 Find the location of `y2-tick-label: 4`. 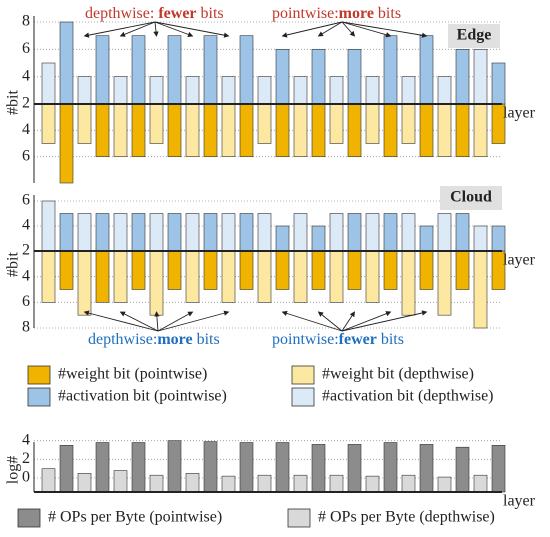

y2-tick-label: 4 is located at coordinates (26, 129).